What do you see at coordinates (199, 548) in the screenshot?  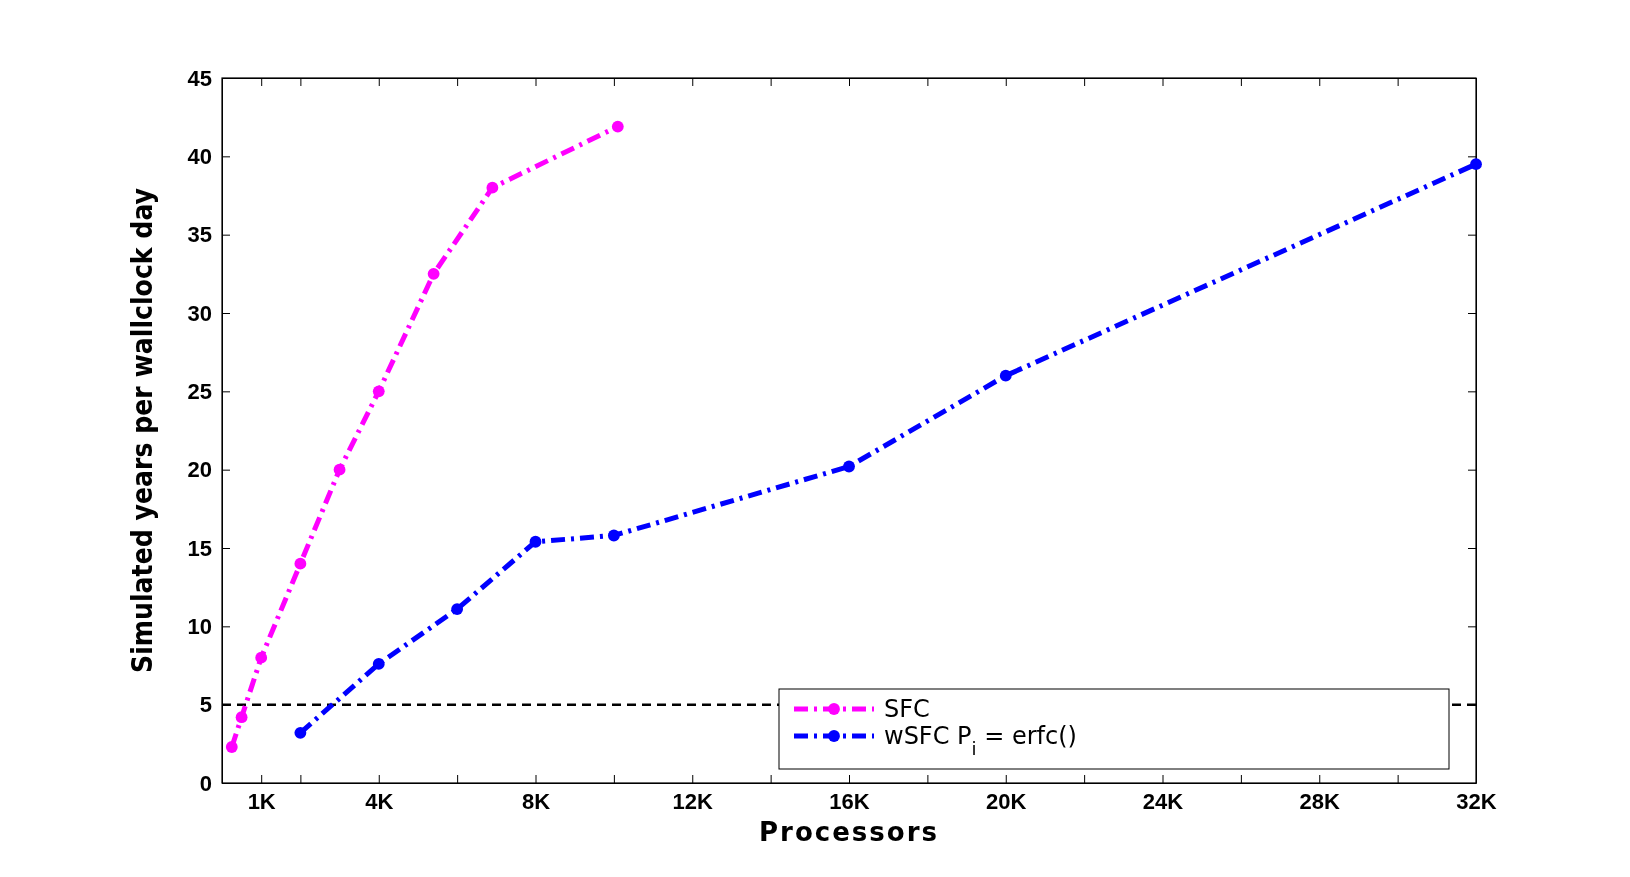 I see `y-tick-label: 15` at bounding box center [199, 548].